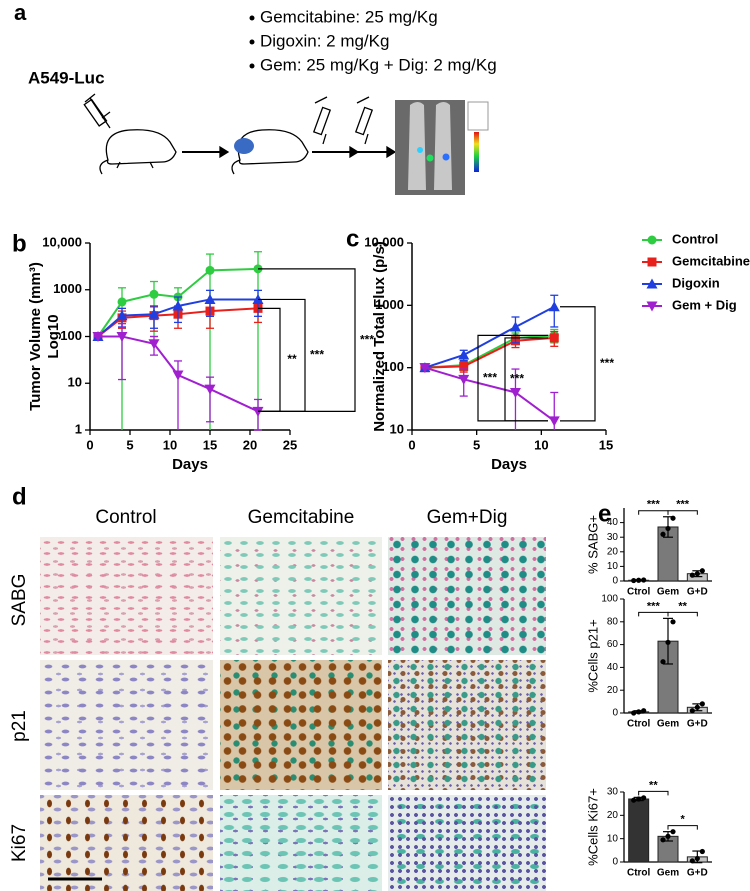 Image resolution: width=750 pixels, height=891 pixels. Describe the element at coordinates (290, 444) in the screenshot. I see `x-tick-label: 25` at that location.